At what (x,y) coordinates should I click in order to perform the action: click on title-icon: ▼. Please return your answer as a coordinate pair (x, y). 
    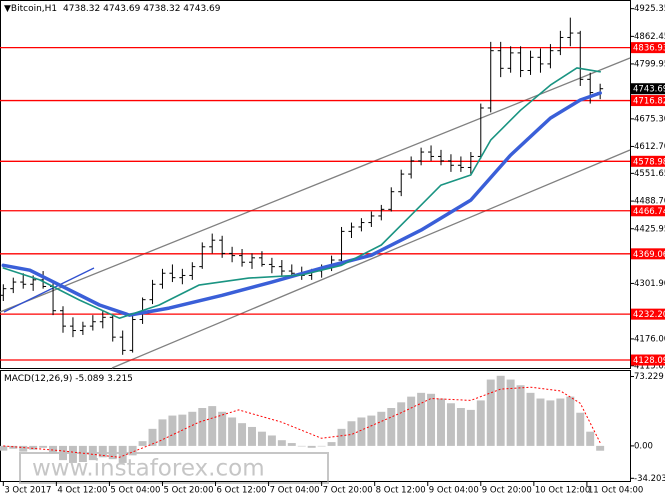
    Looking at the image, I should click on (7, 9).